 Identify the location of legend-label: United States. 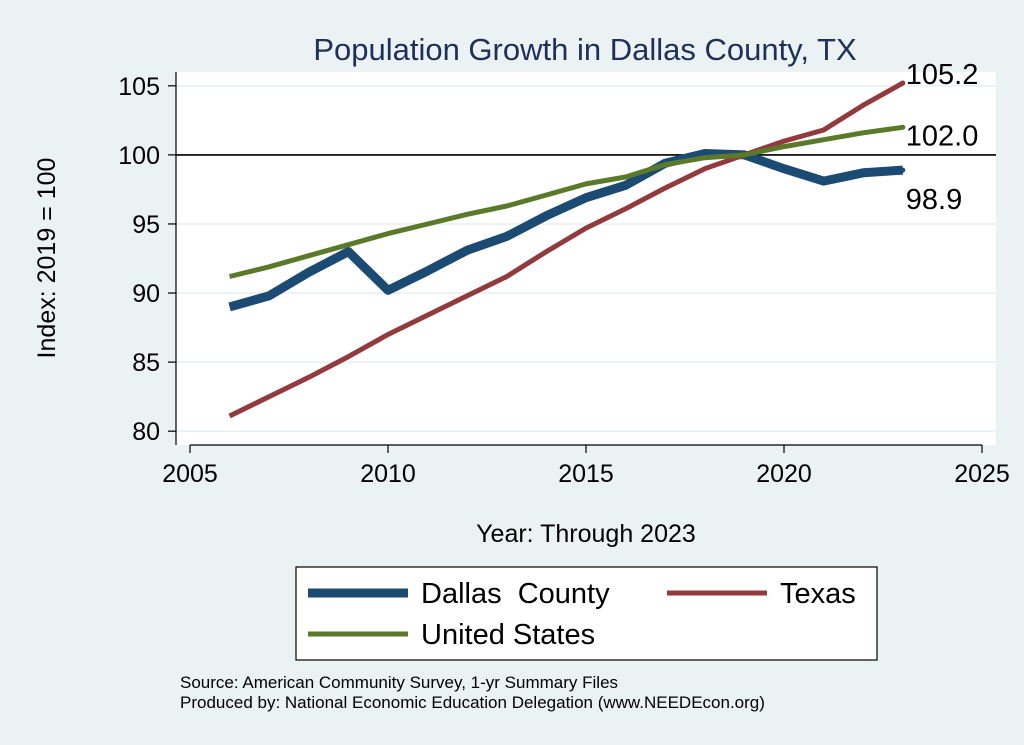
(508, 635).